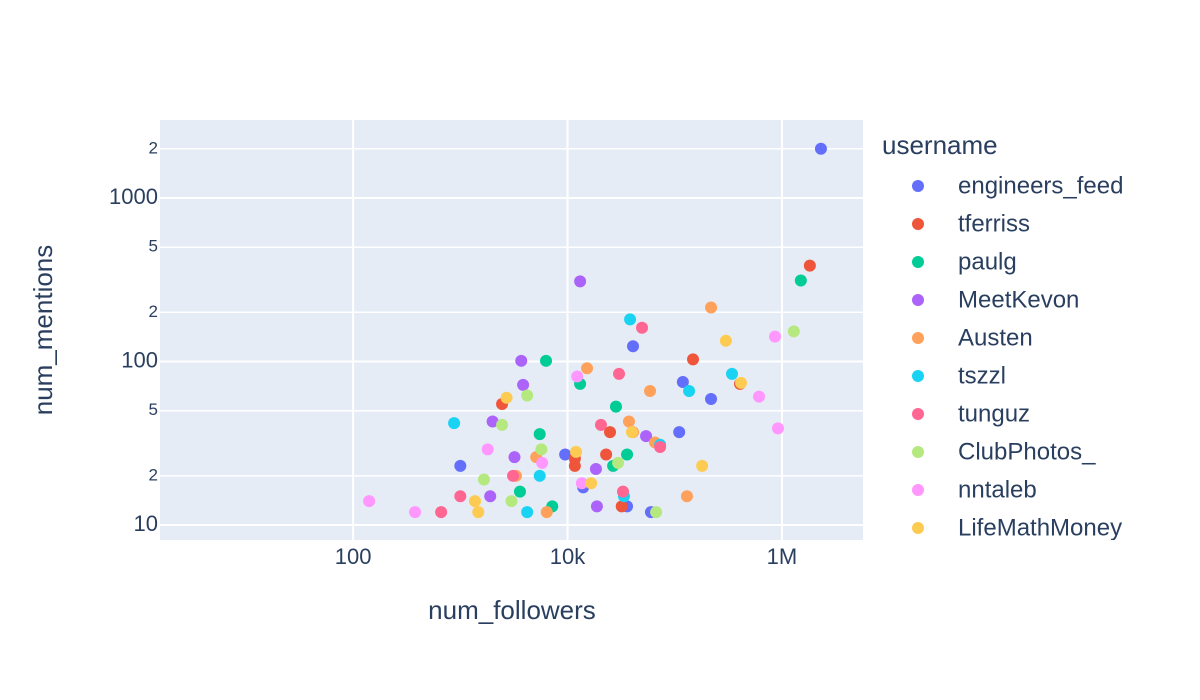 This screenshot has width=1200, height=700. I want to click on x-tick-label: 1M, so click(782, 556).